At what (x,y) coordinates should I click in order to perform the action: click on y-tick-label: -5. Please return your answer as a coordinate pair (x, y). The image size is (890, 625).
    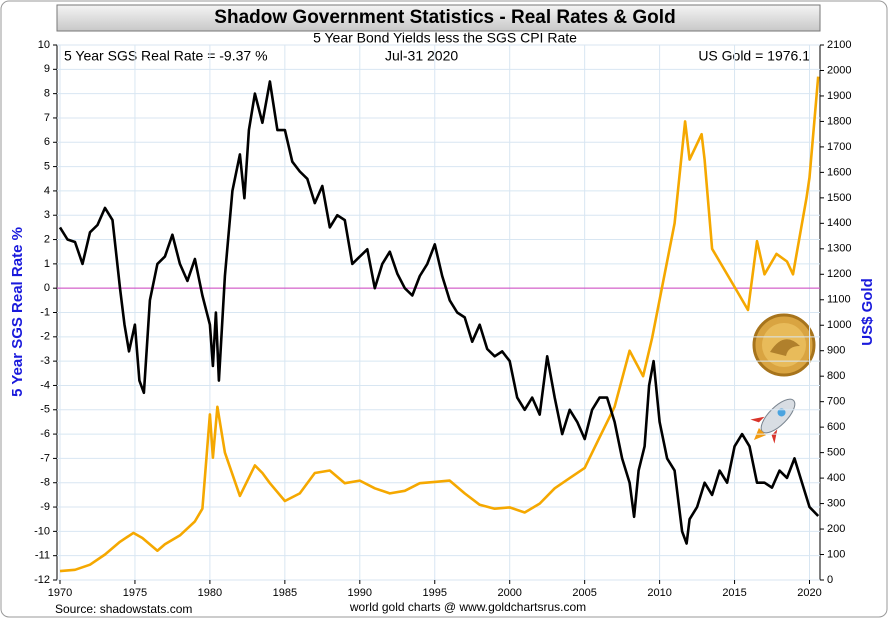
    Looking at the image, I should click on (45, 410).